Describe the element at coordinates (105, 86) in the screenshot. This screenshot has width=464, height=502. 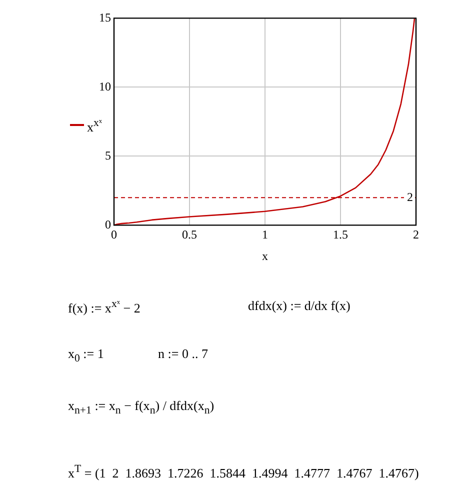
I see `y-tick-label: 10` at that location.